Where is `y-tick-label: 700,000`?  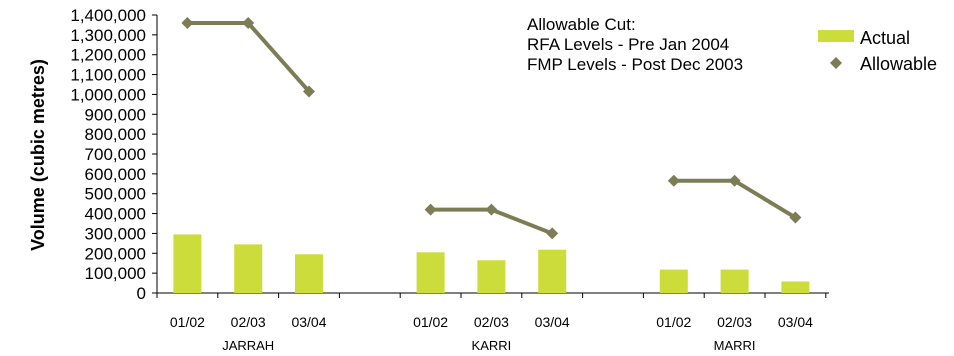 y-tick-label: 700,000 is located at coordinates (115, 154).